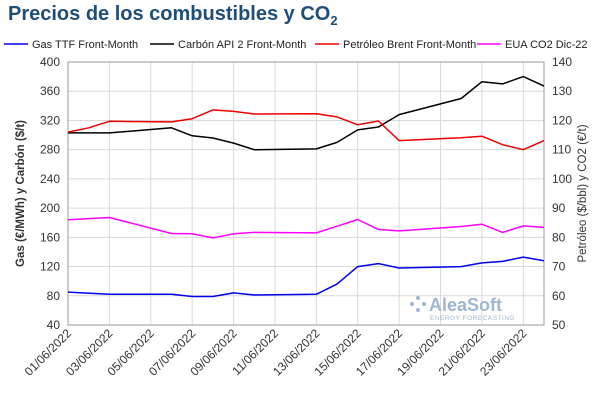 The image size is (600, 416). Describe the element at coordinates (50, 193) in the screenshot. I see `left-axis-ticks: 40 80 120 160 200 240 280 320 360 400` at that location.